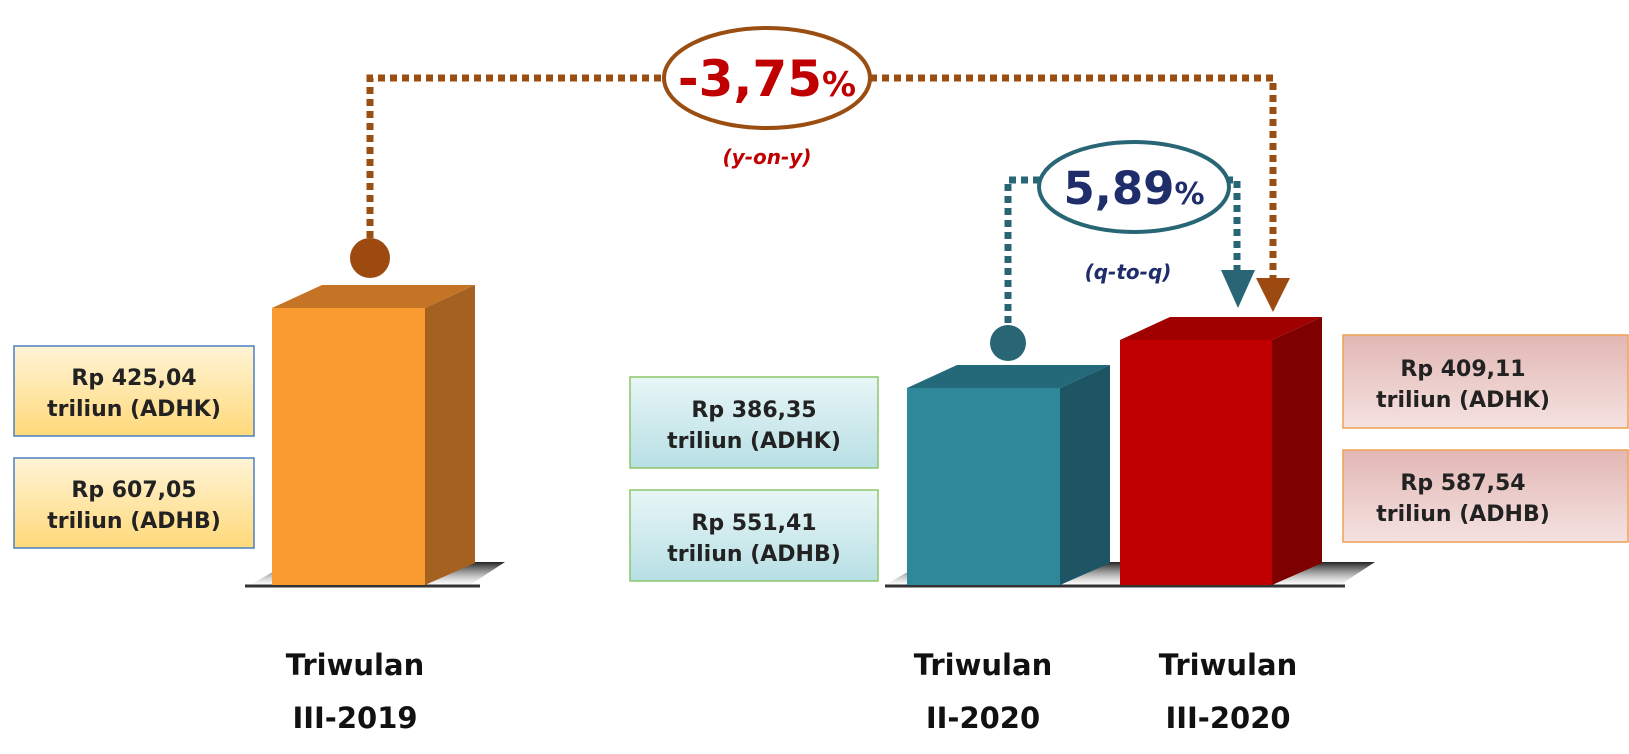  What do you see at coordinates (753, 523) in the screenshot?
I see `svg-text: Rp 551,41` at bounding box center [753, 523].